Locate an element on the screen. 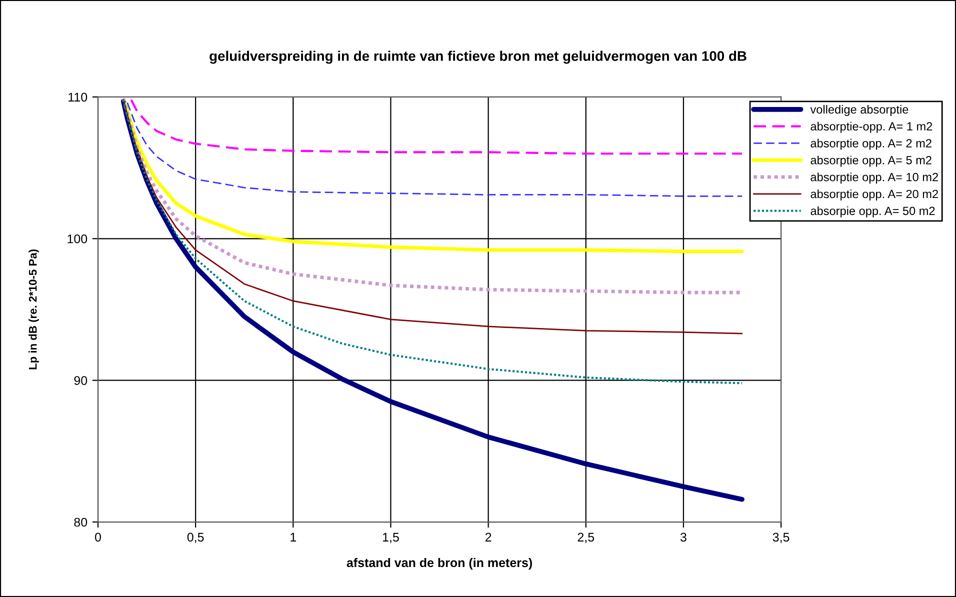  y-tick-label: 110 is located at coordinates (78, 97).